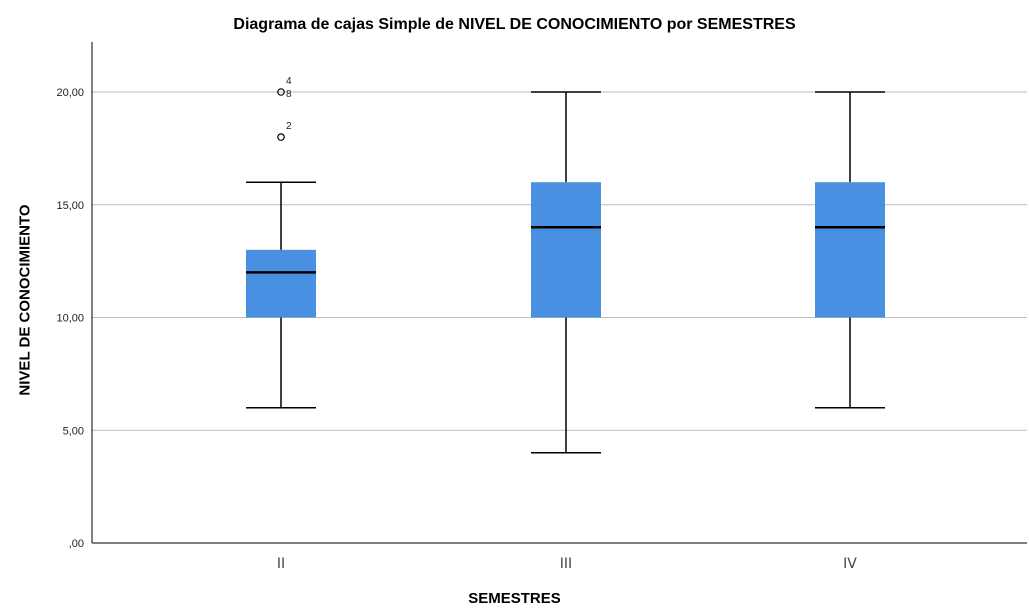 The image size is (1029, 610). What do you see at coordinates (850, 564) in the screenshot?
I see `x-tick-label: IV` at bounding box center [850, 564].